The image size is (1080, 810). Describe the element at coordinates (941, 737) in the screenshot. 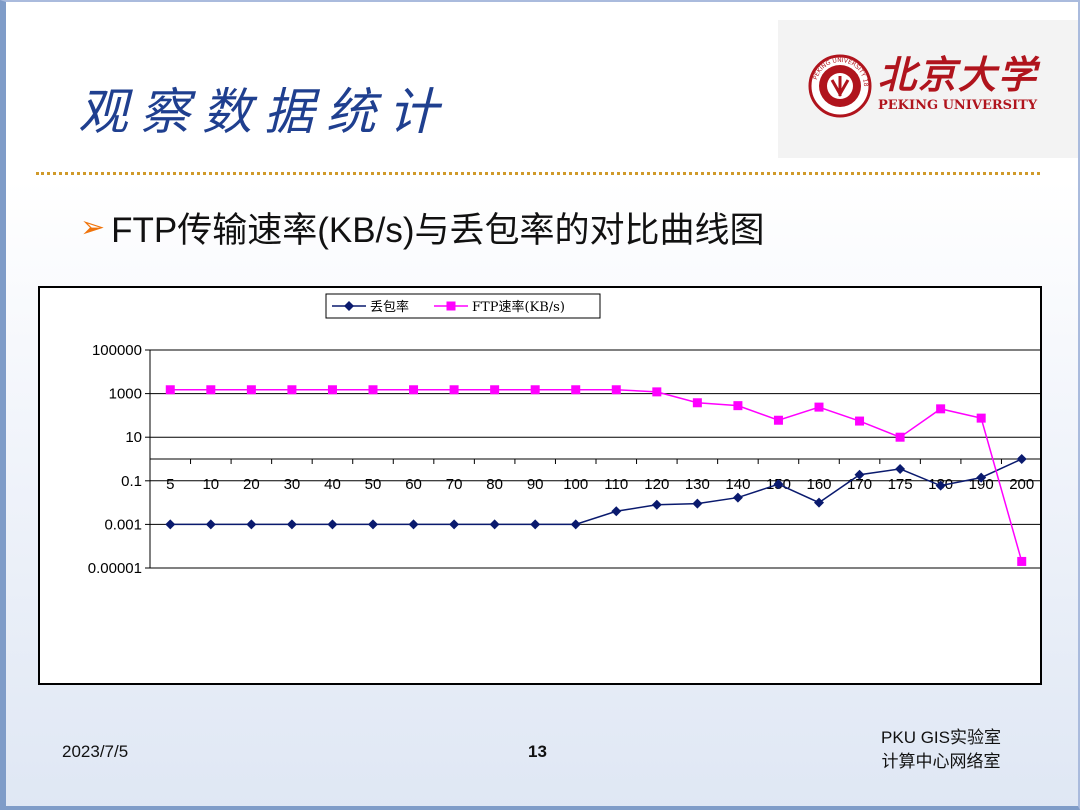

I see `footer-org-line1: PKU GIS实验室` at that location.